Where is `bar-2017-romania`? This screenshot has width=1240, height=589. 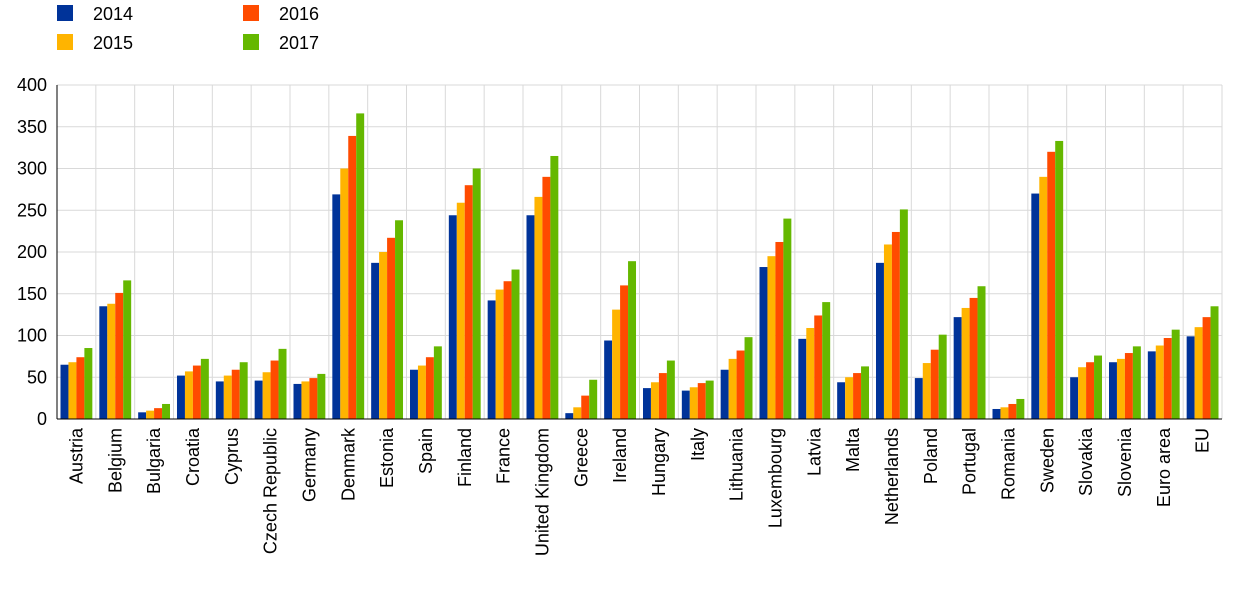 bar-2017-romania is located at coordinates (1020, 408).